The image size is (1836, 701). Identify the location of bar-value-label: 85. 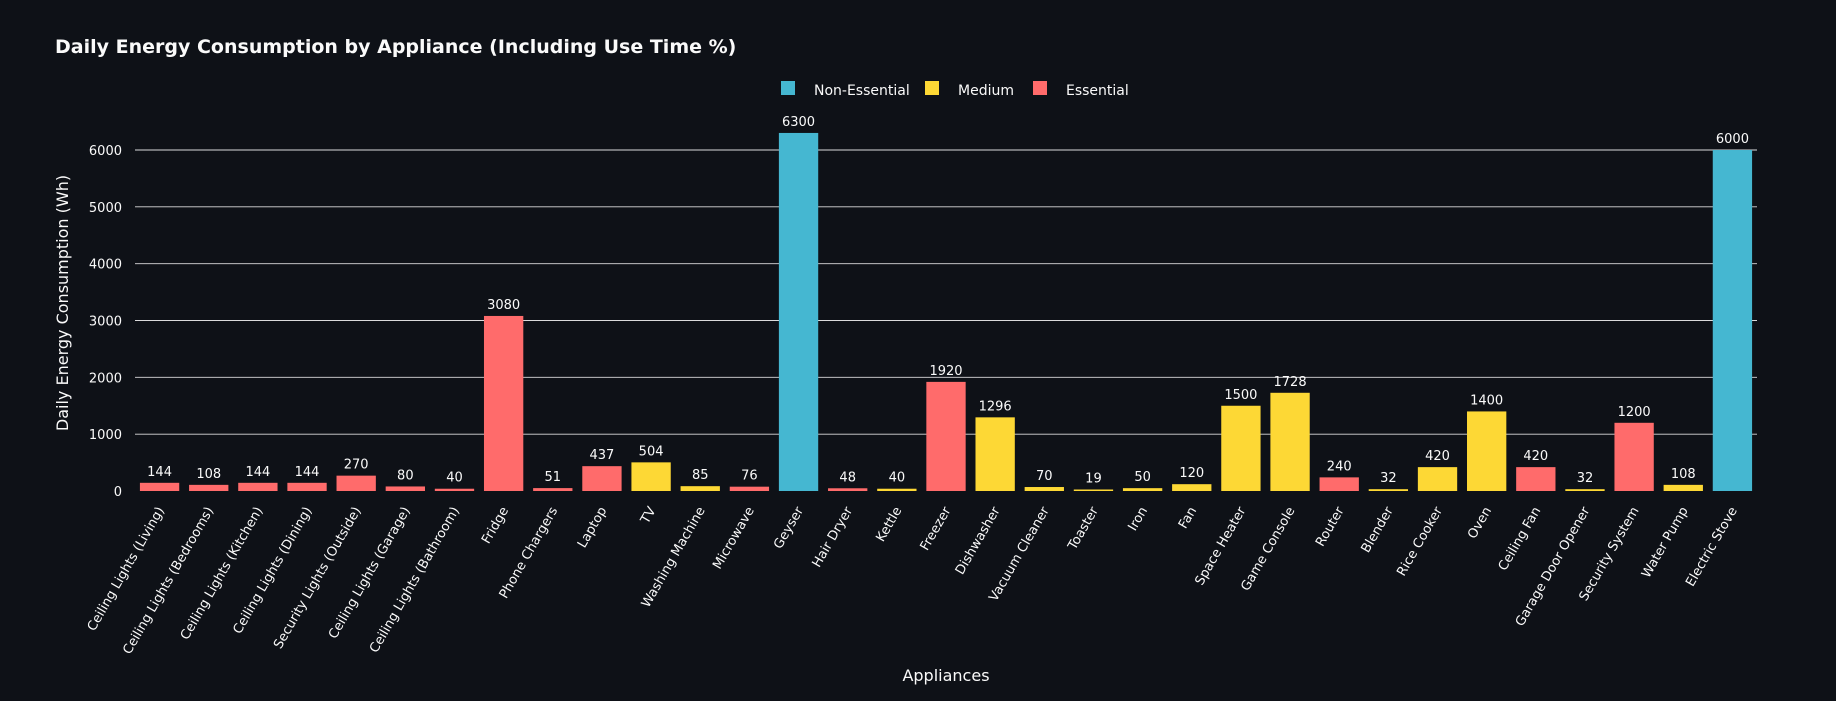
(700, 475).